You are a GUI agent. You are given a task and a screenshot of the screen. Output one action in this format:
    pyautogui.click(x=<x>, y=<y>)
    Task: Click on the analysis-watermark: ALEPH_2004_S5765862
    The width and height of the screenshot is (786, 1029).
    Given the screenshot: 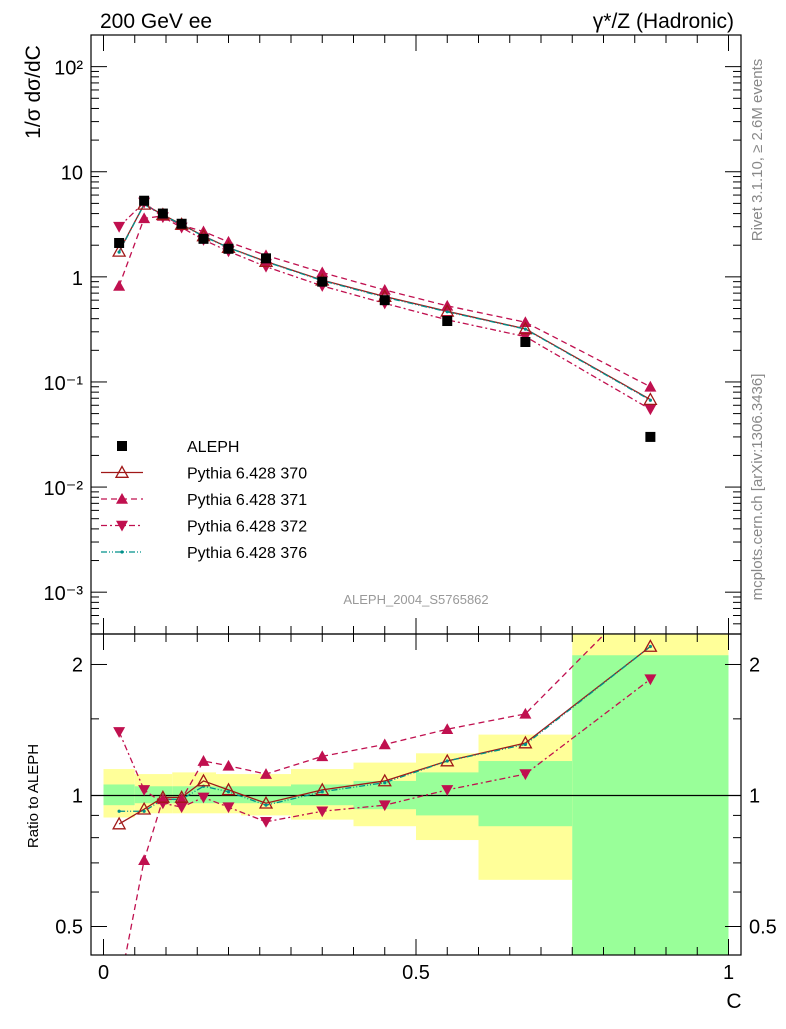 What is the action you would take?
    pyautogui.click(x=415, y=599)
    